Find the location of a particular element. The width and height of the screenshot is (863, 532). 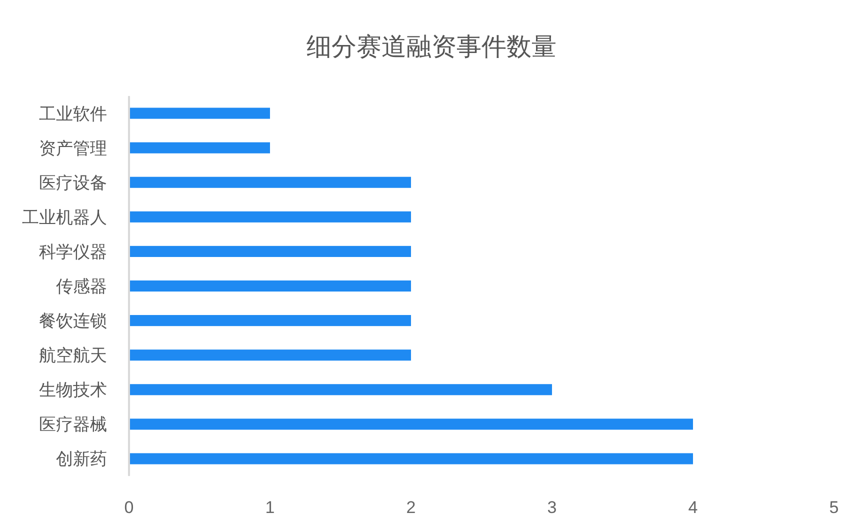

y-tick-label: 餐饮连锁 is located at coordinates (73, 321).